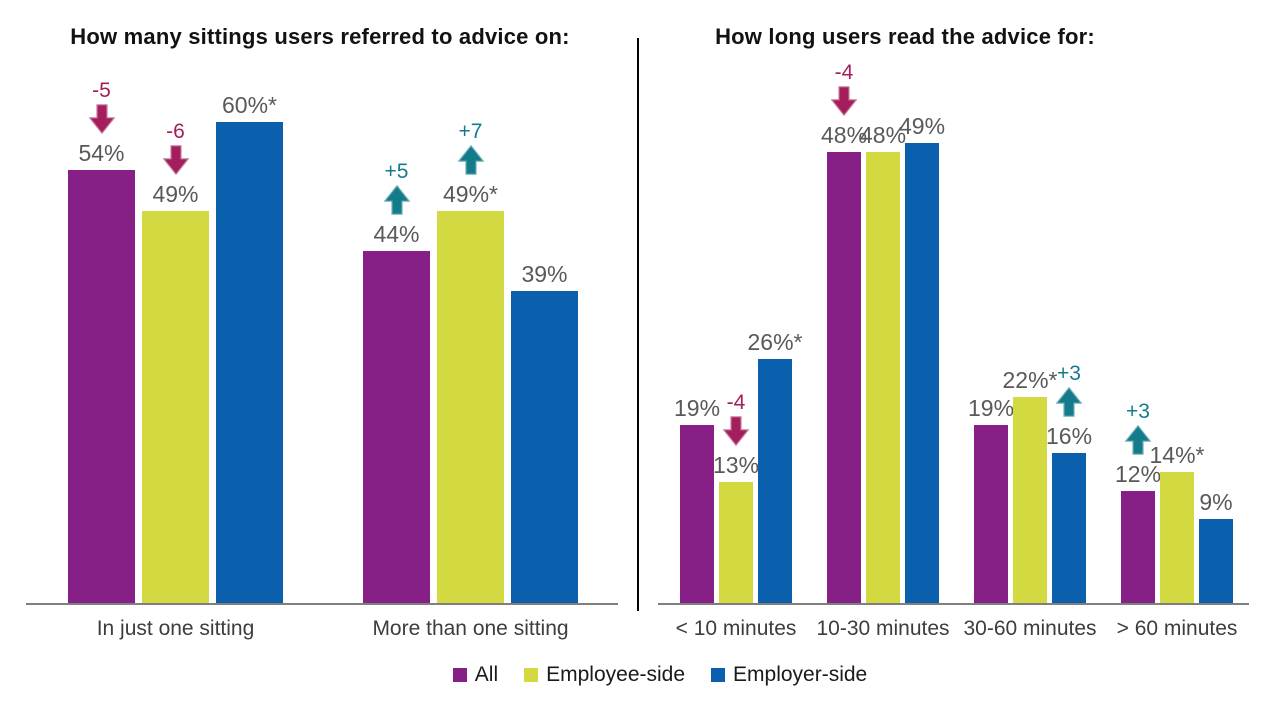  What do you see at coordinates (1030, 628) in the screenshot?
I see `category-label: 30-60 minutes` at bounding box center [1030, 628].